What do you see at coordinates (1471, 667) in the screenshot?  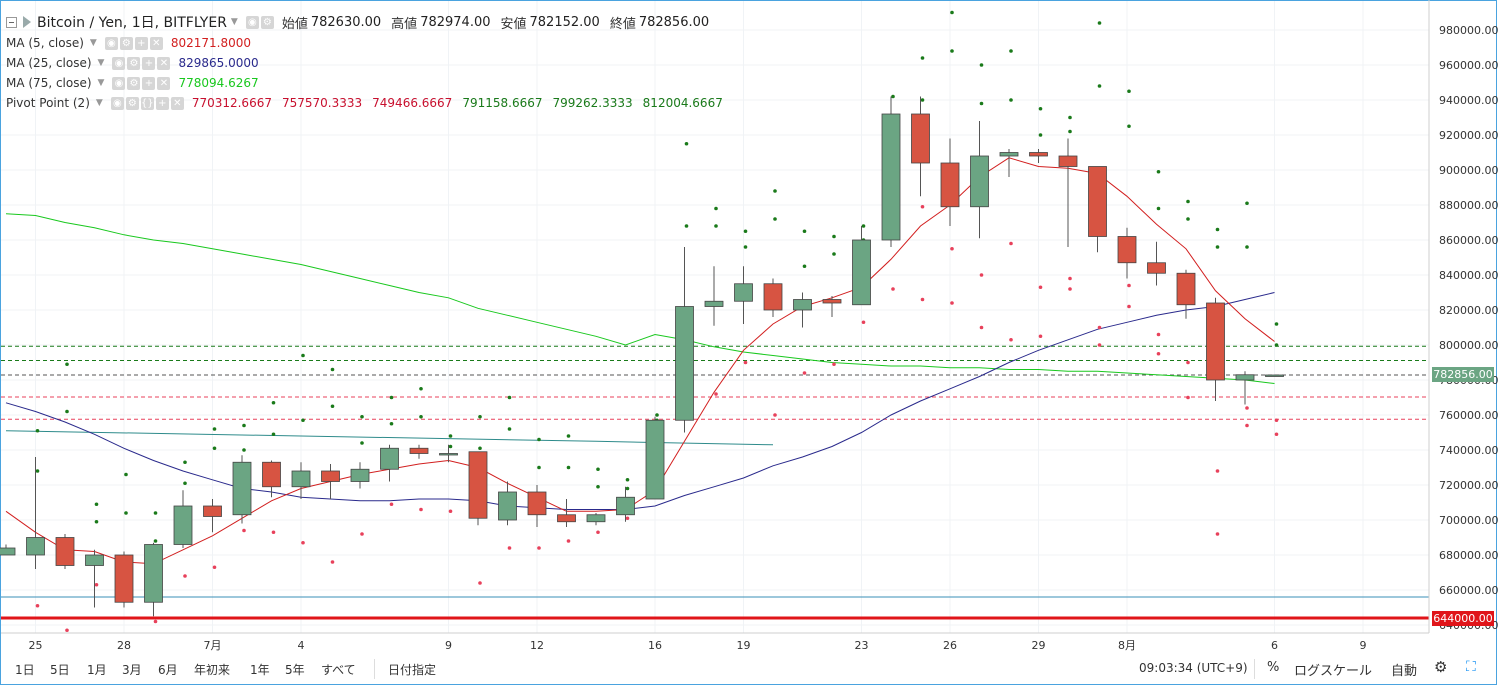 I see `fullscreen-icon: ⛶` at bounding box center [1471, 667].